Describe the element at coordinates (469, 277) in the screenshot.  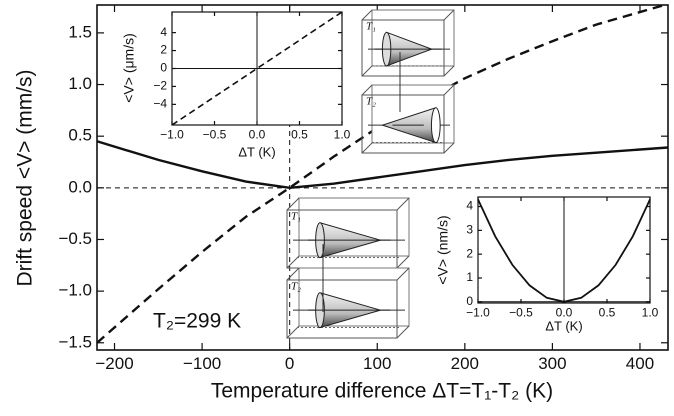
I see `y-tick-label: 1` at that location.